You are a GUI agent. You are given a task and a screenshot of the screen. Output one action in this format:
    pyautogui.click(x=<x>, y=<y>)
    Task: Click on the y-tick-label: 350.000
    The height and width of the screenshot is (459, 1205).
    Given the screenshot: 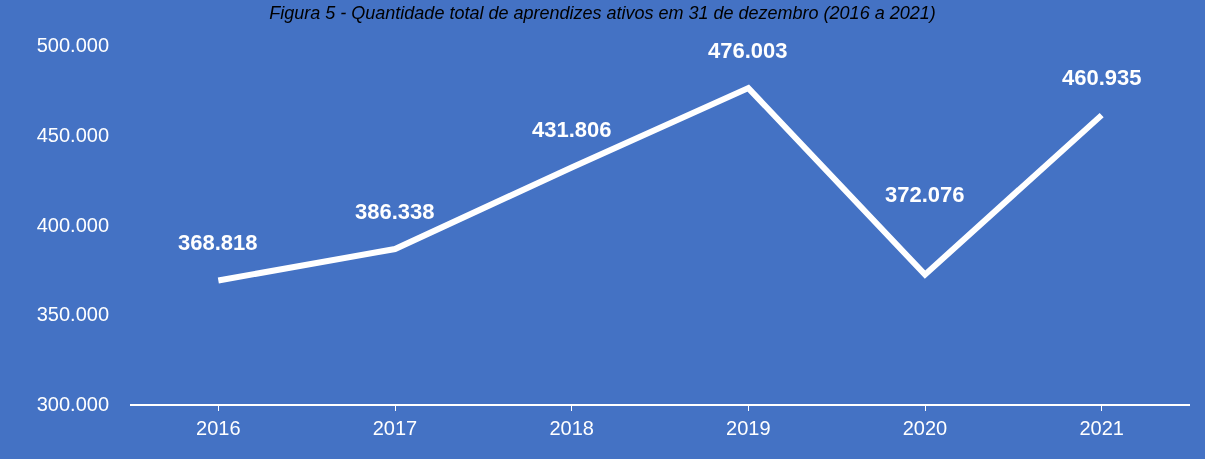 What is the action you would take?
    pyautogui.click(x=72, y=314)
    